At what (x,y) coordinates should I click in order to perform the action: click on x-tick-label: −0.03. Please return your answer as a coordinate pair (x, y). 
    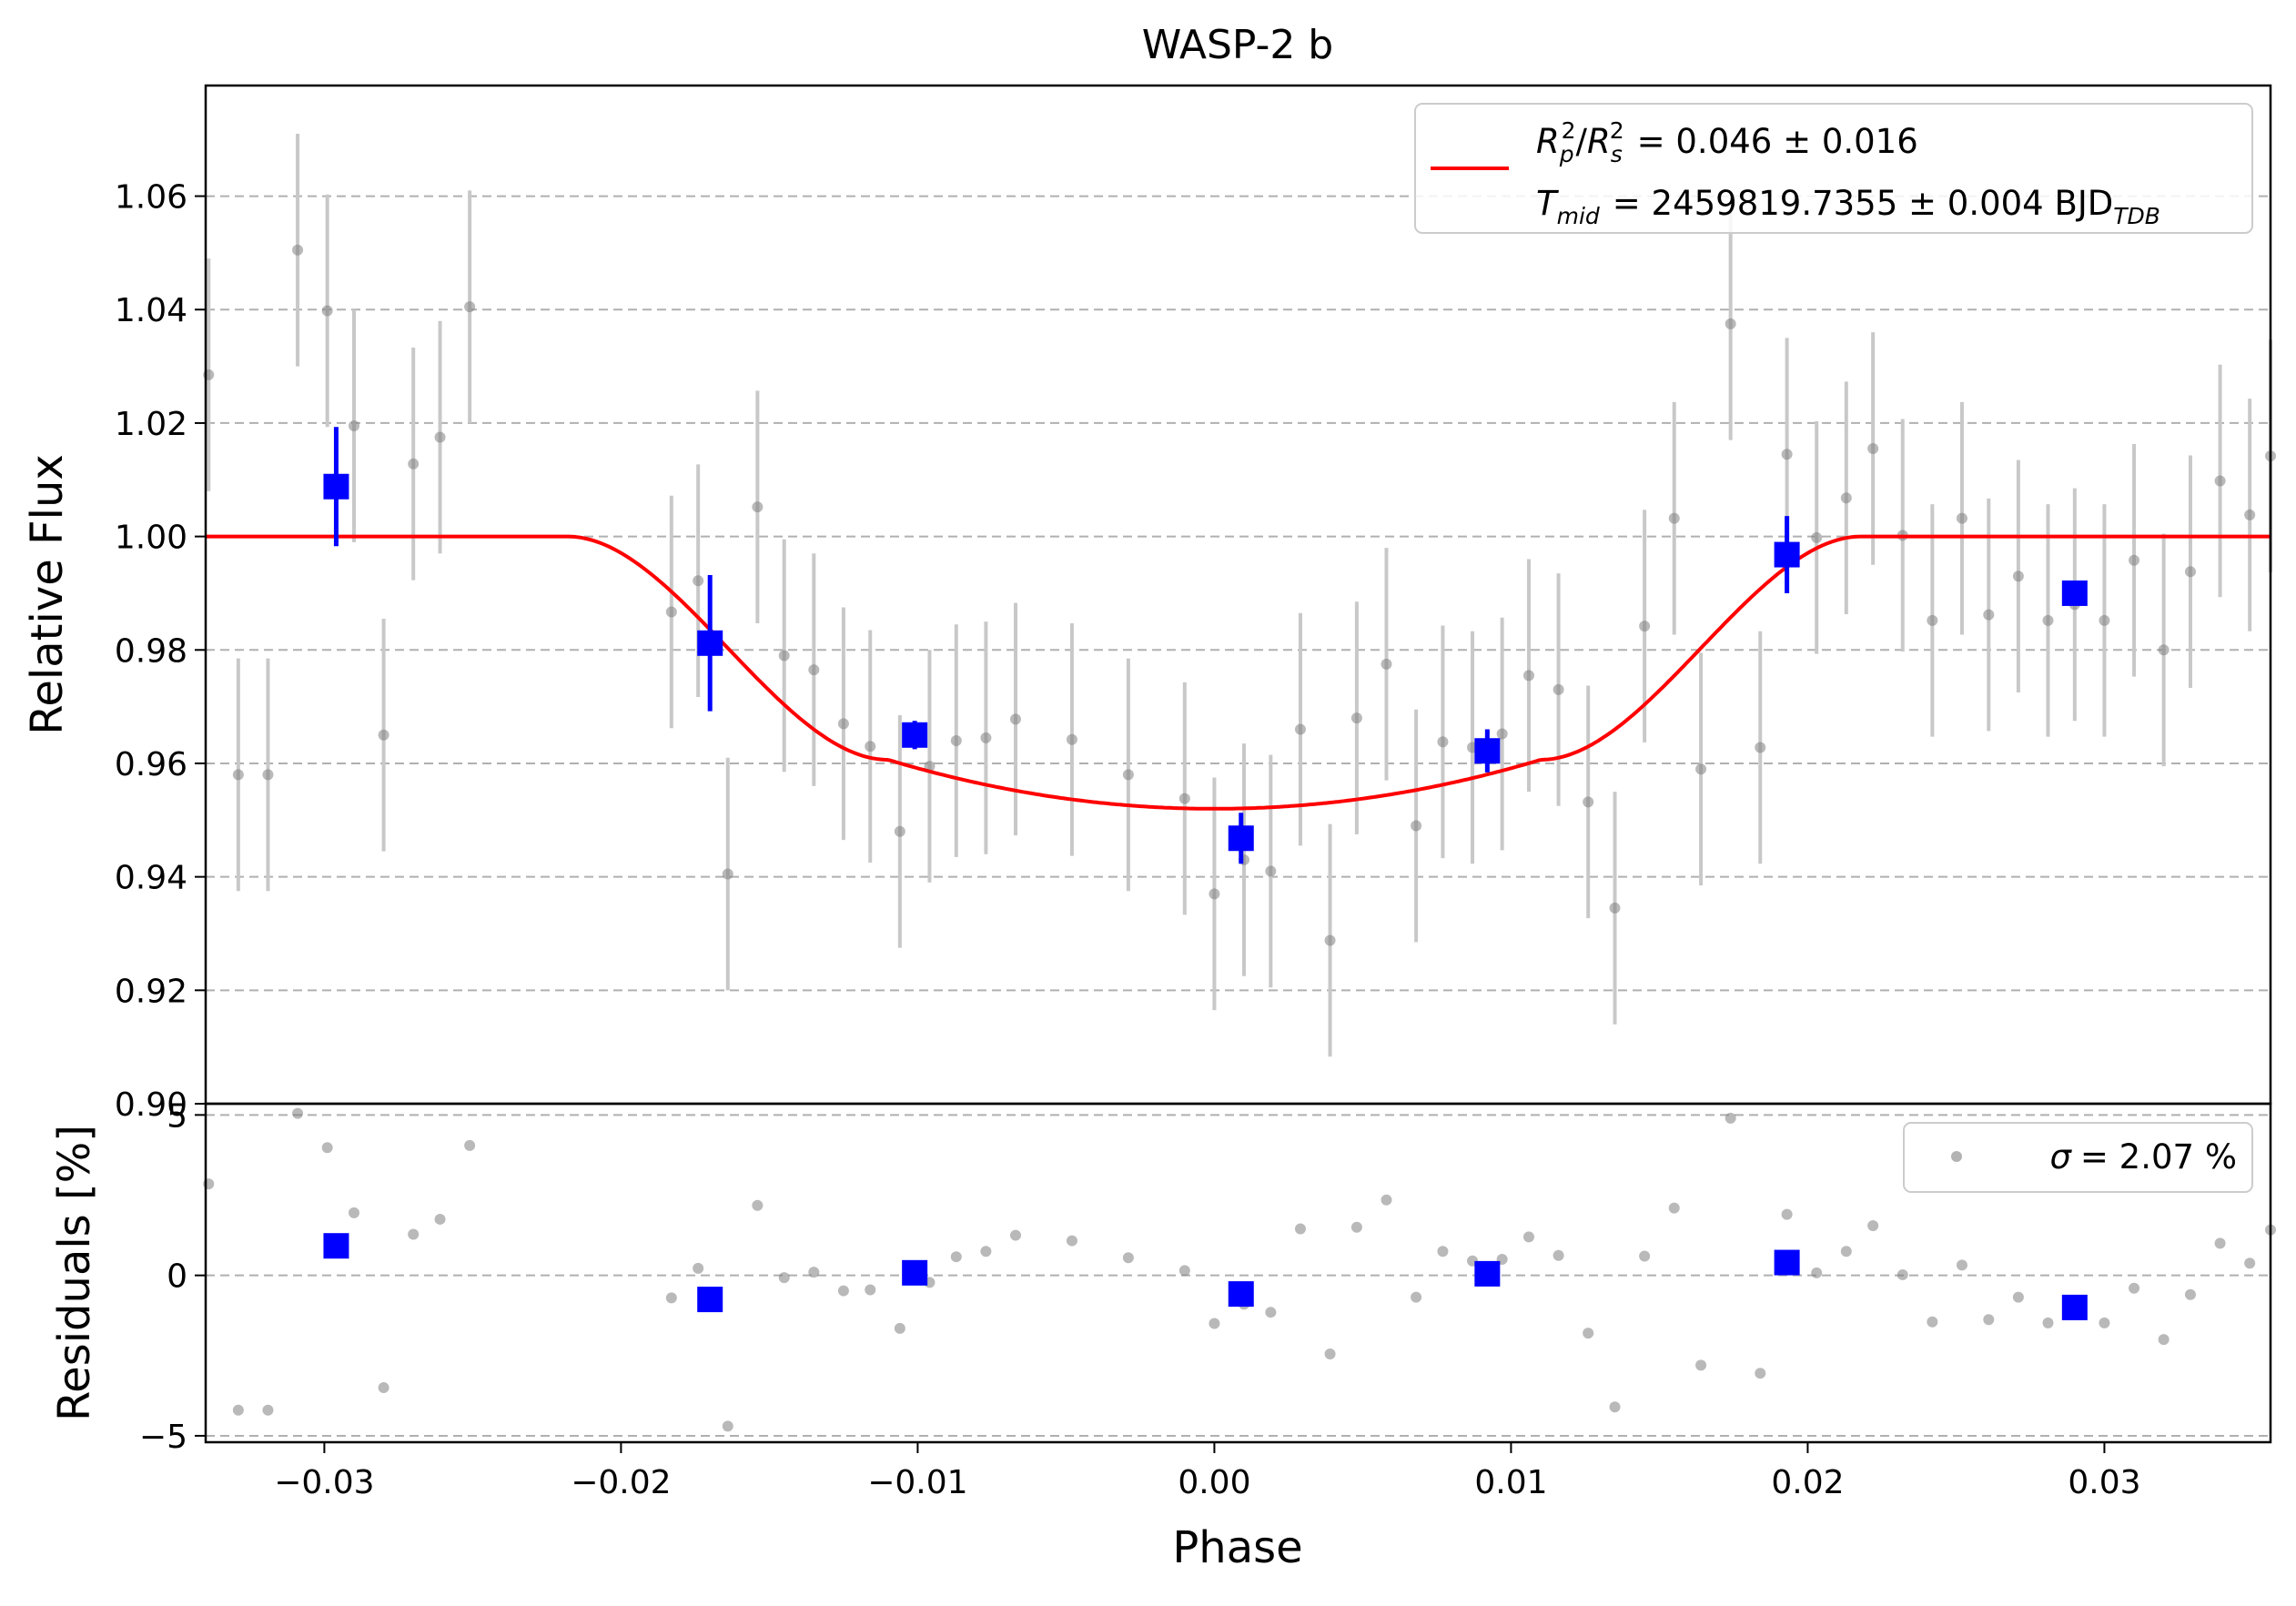
    Looking at the image, I should click on (324, 1482).